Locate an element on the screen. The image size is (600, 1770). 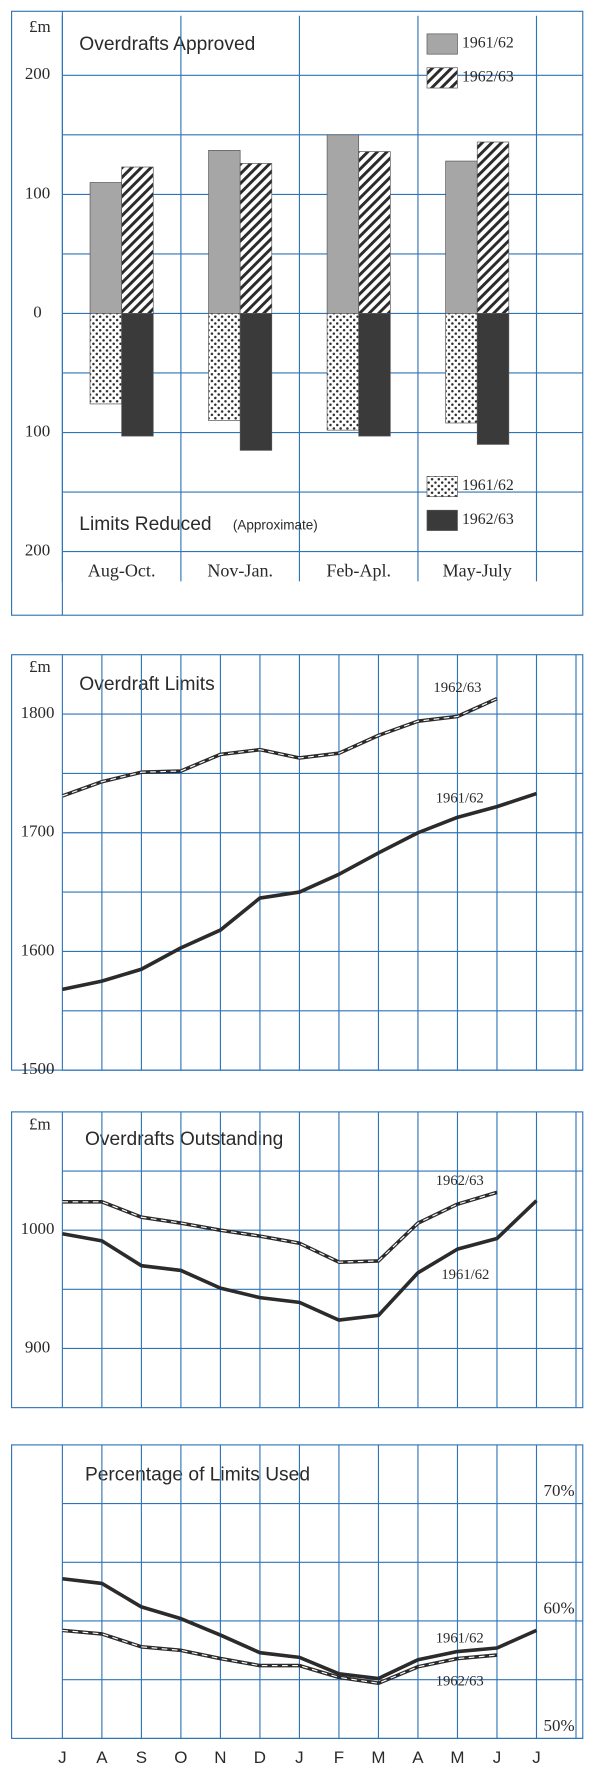
chart-title: Overdrafts Outstanding is located at coordinates (184, 1139).